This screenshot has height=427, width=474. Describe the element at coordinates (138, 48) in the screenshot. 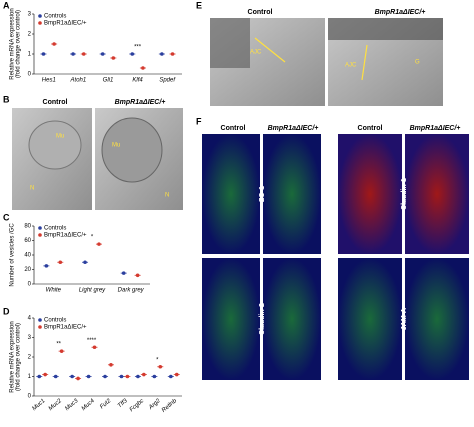

I see `significance: ***` at that location.